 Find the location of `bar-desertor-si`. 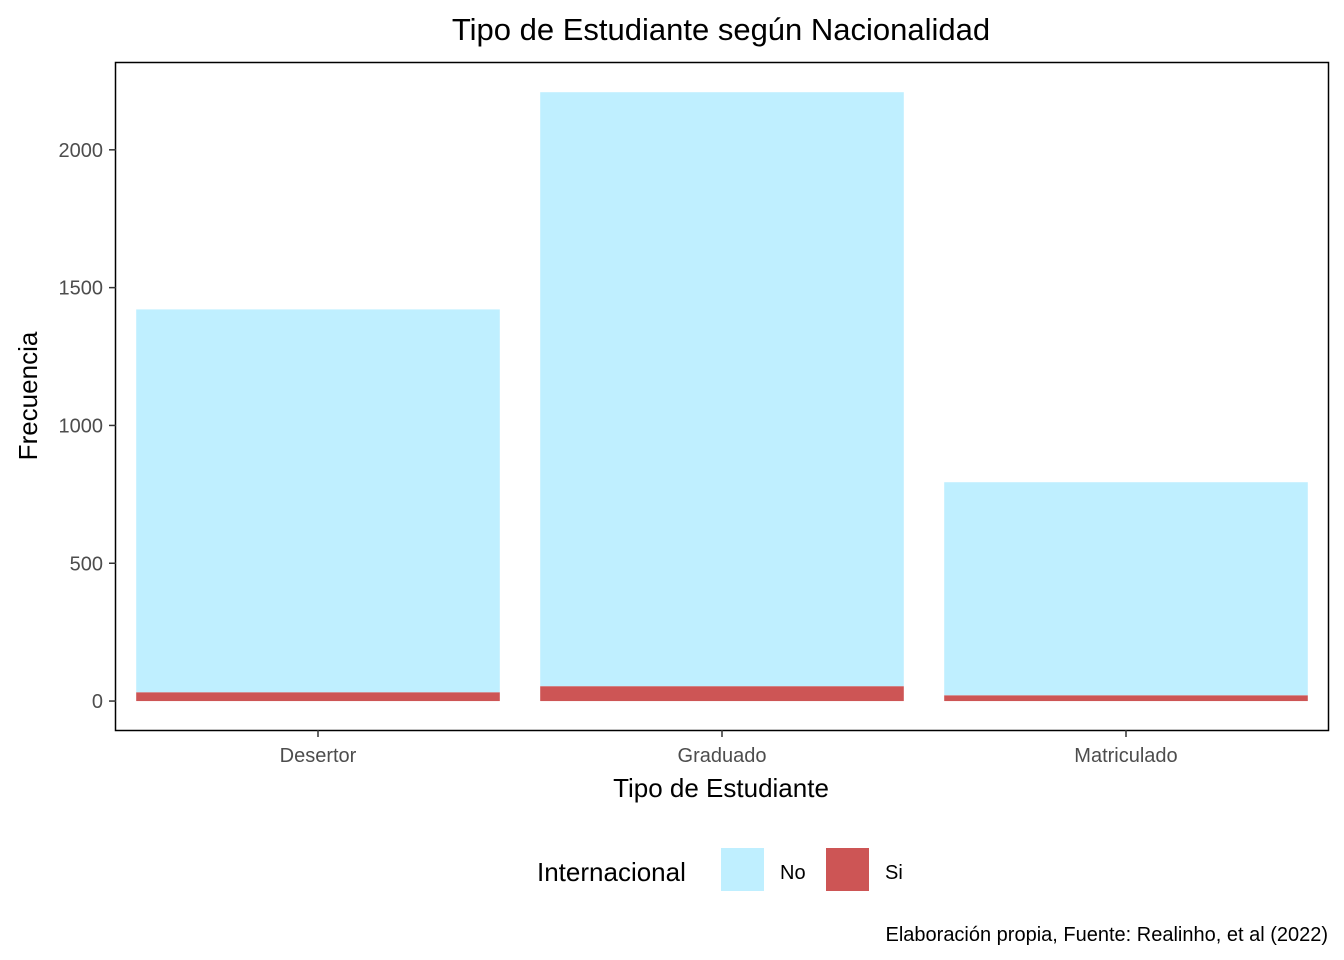

bar-desertor-si is located at coordinates (318, 697).